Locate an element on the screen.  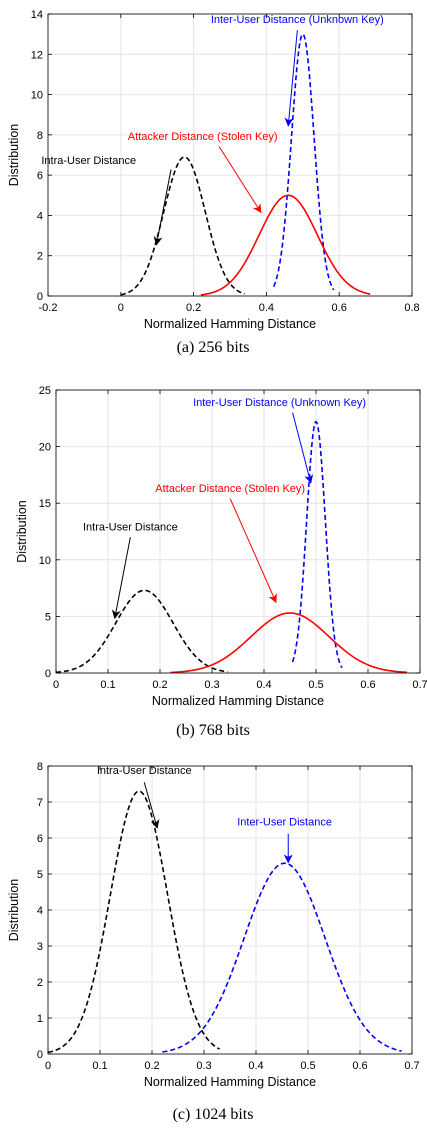
y-tick-label: 25 is located at coordinates (45, 391).